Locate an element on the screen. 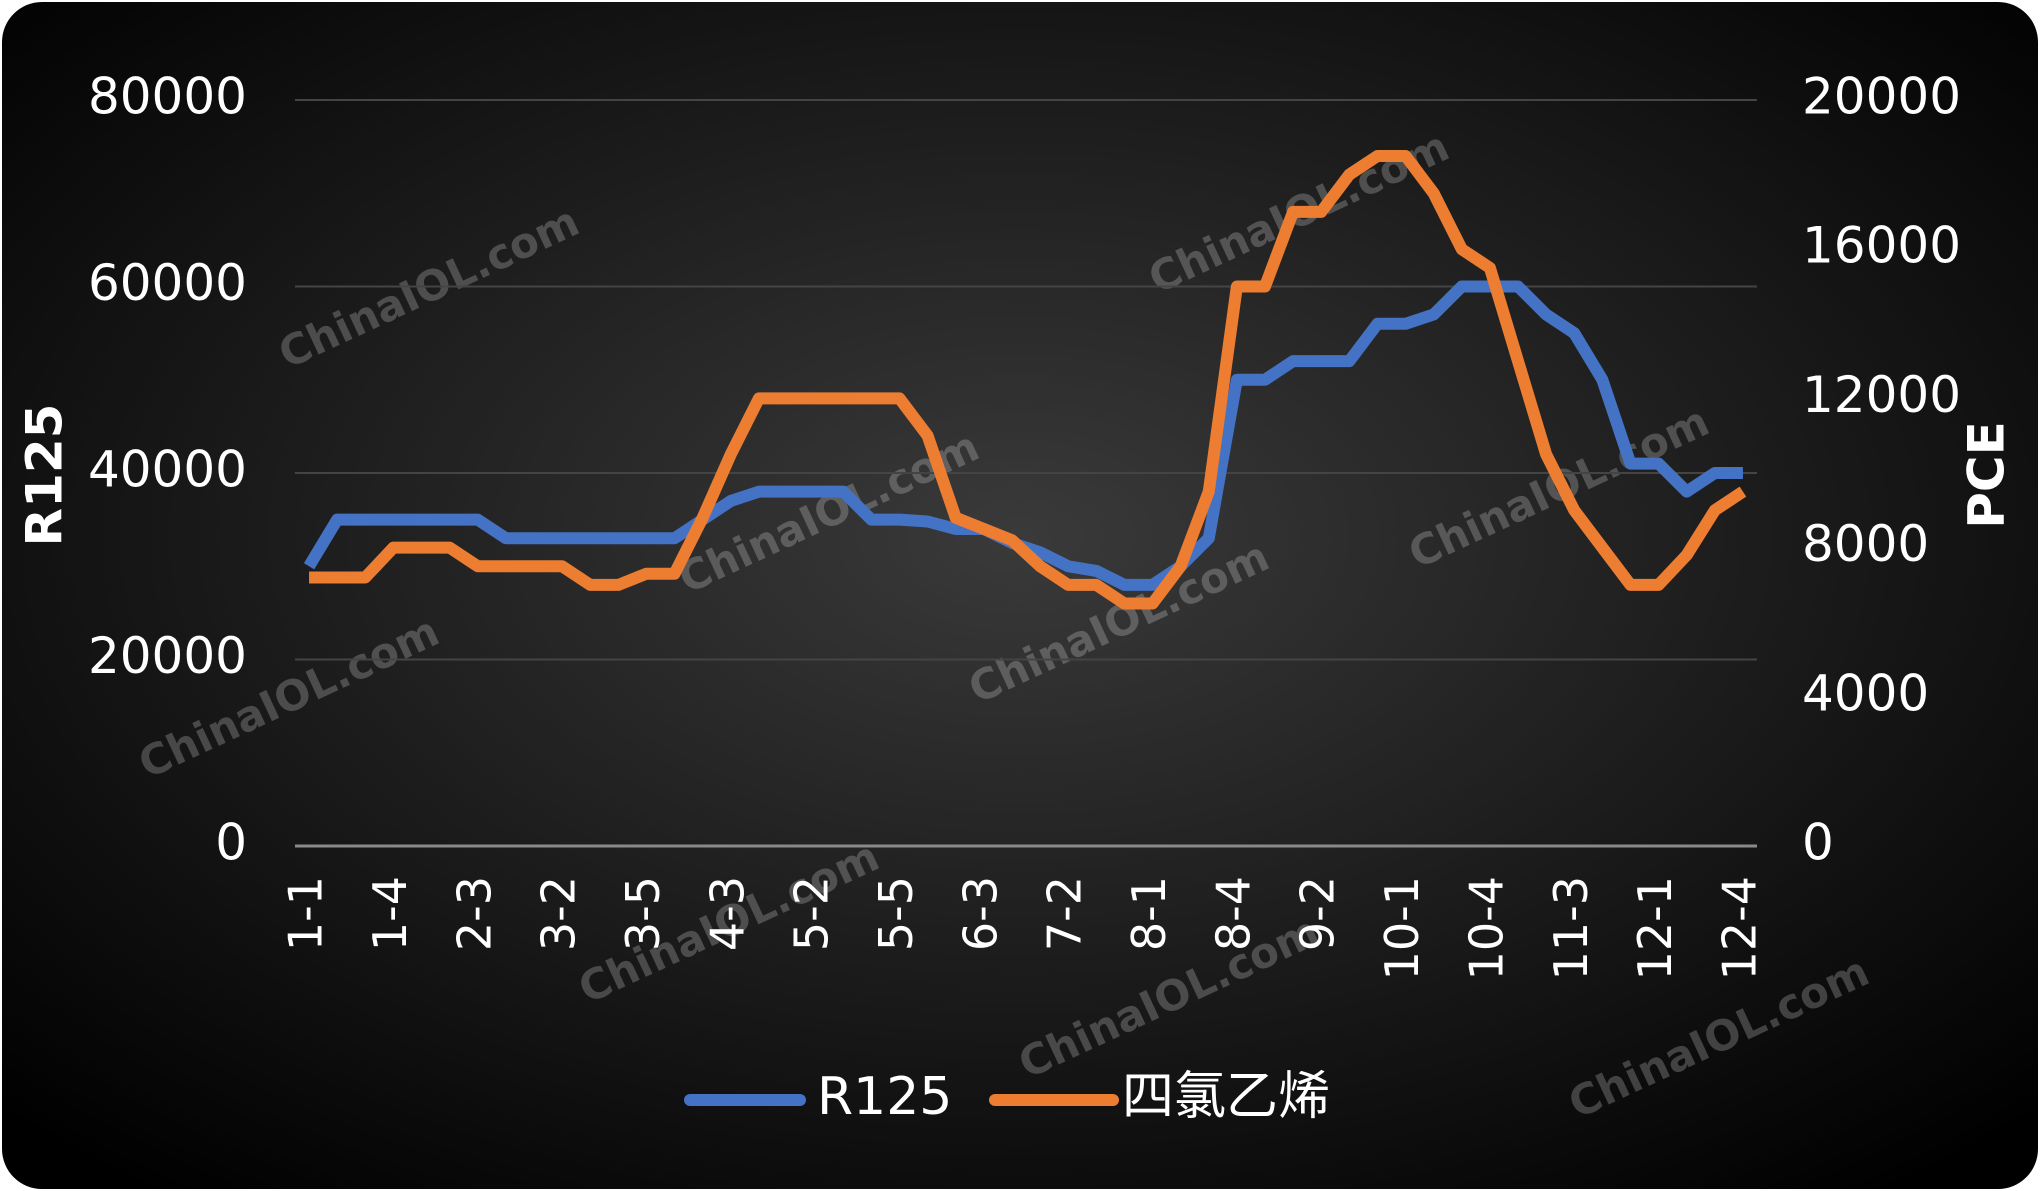 This screenshot has width=2040, height=1191. x-tick-label: 11-3 is located at coordinates (1571, 928).